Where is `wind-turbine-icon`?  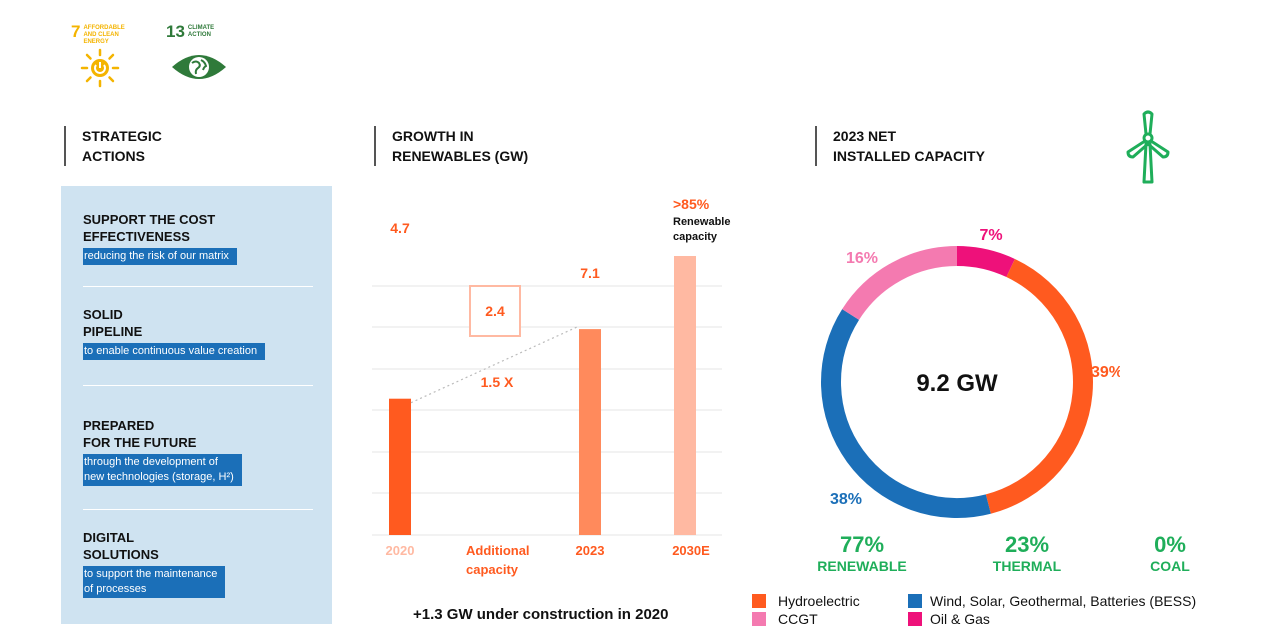 wind-turbine-icon is located at coordinates (1148, 147).